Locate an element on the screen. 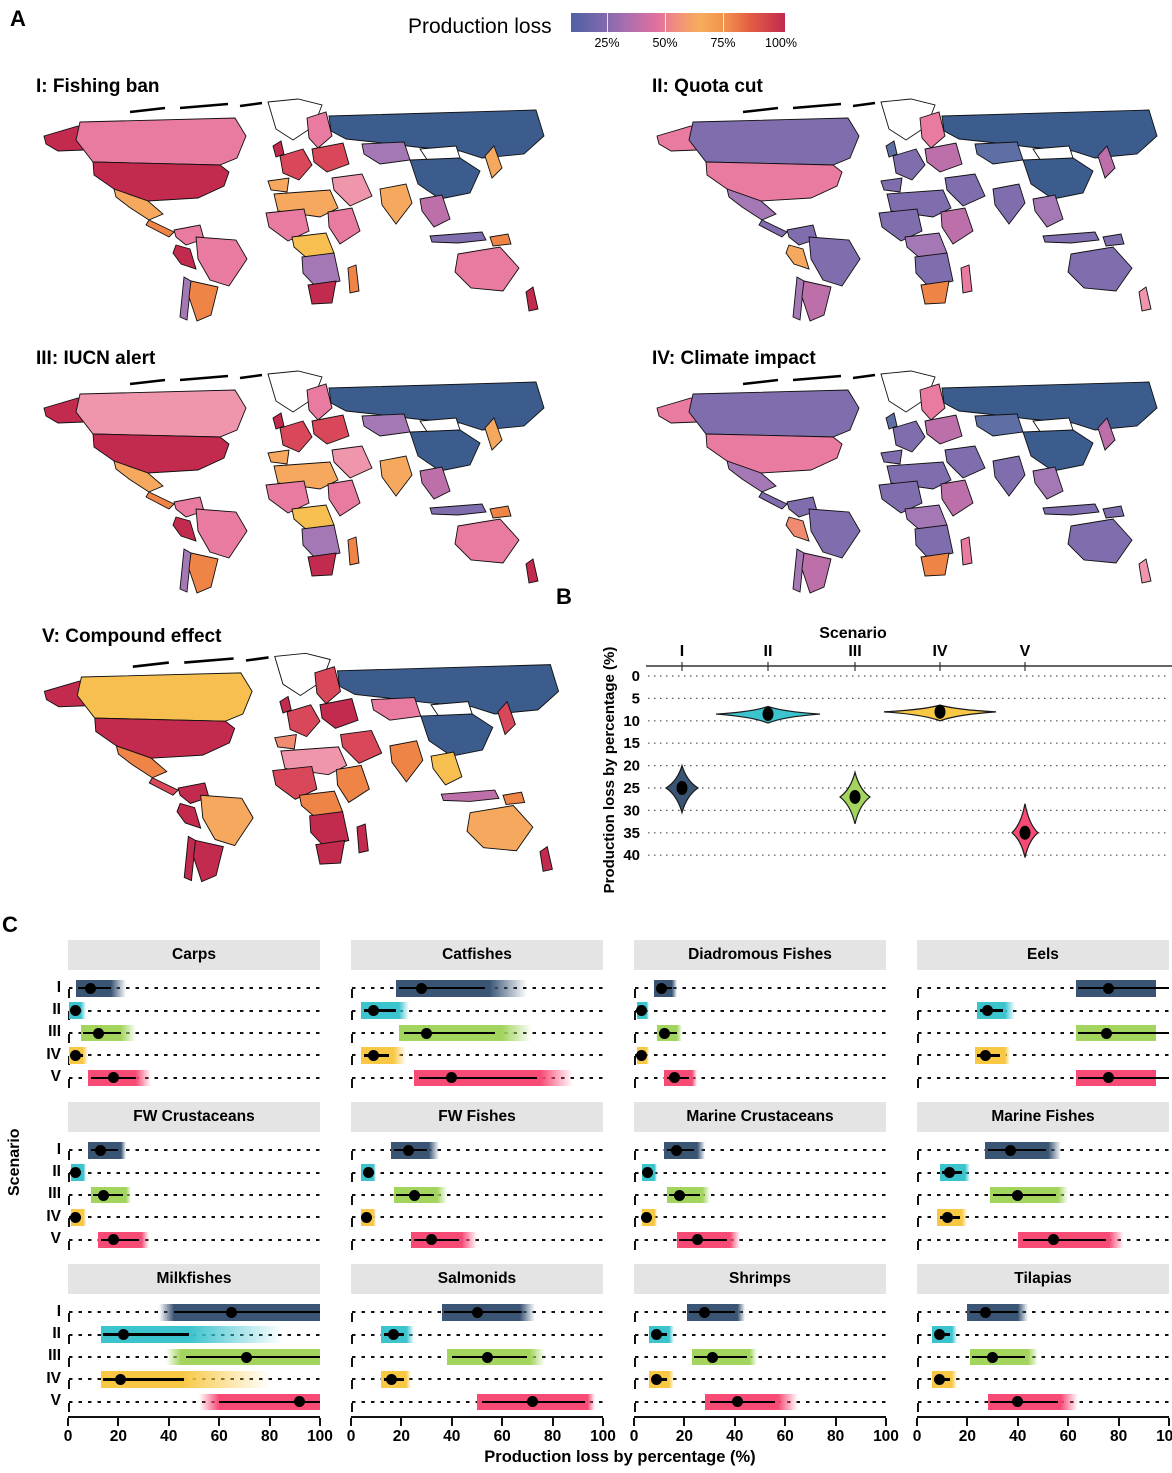  subplot-milkfishes: Milkfishes I II III IV V 0 20 40 60 80 100 is located at coordinates (189, 1361).